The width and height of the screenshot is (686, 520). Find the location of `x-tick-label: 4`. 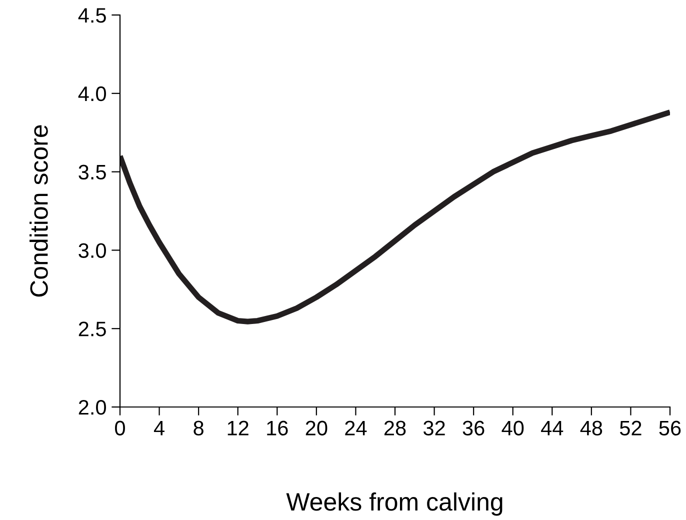

x-tick-label: 4 is located at coordinates (159, 428).